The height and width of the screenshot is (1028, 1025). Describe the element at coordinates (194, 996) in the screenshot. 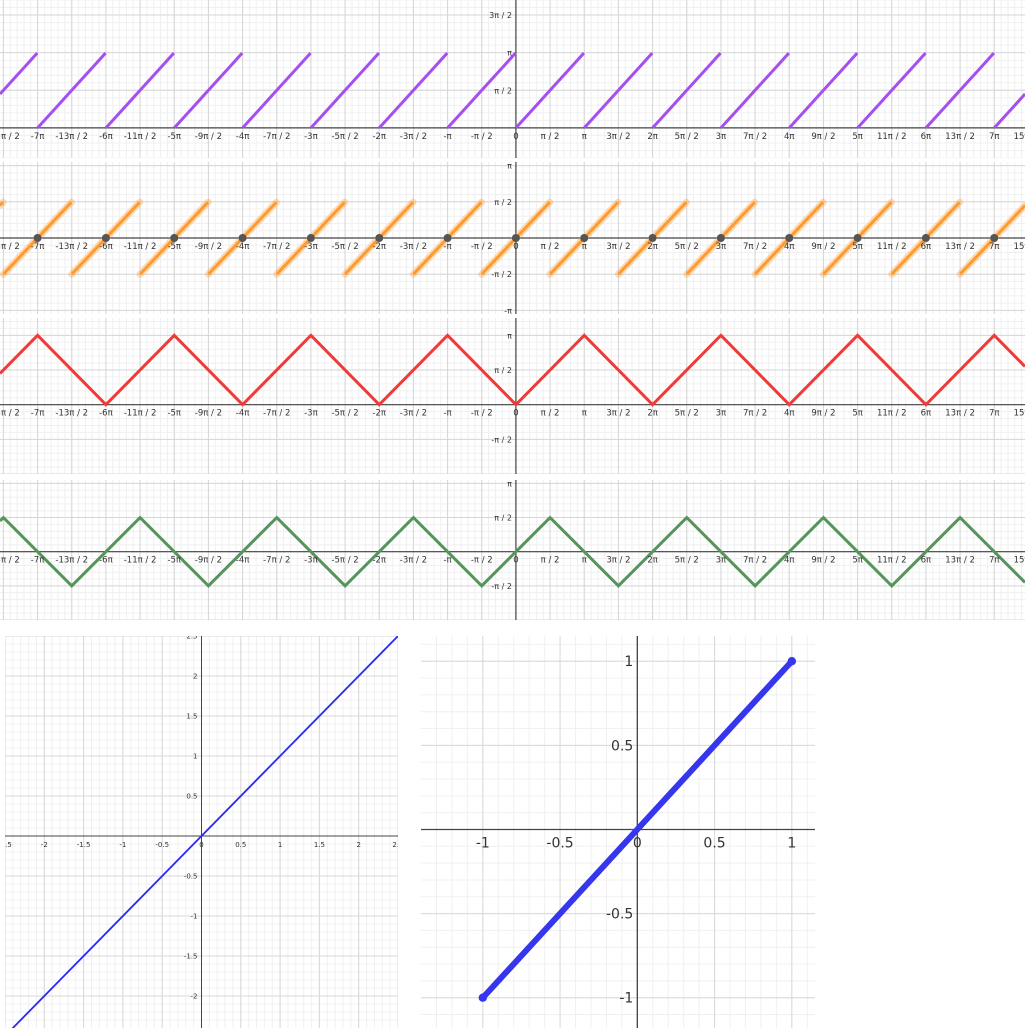

I see `y-tick-label: -2` at that location.